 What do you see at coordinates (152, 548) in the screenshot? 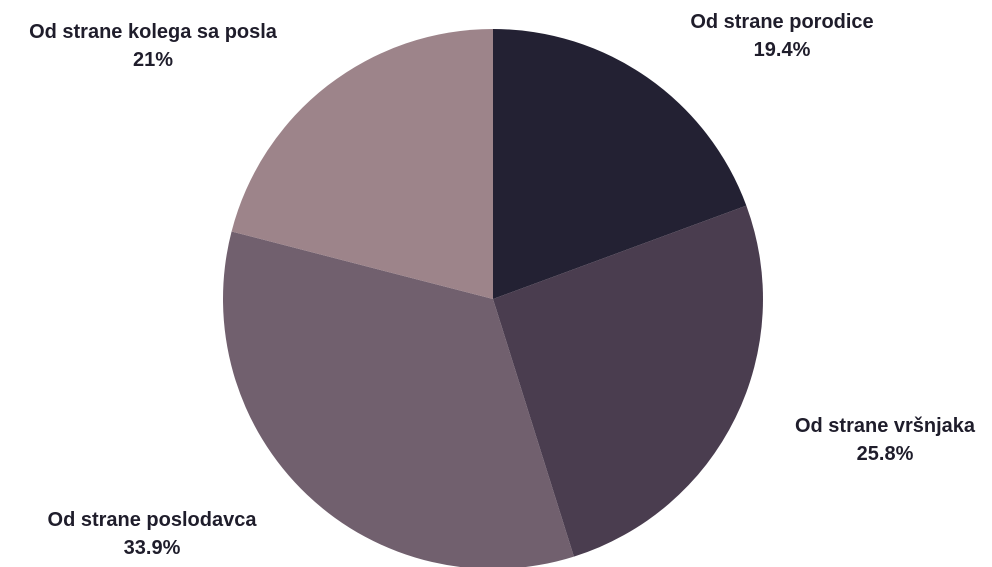
I see `slice-value-poslodavca: 33.9%` at bounding box center [152, 548].